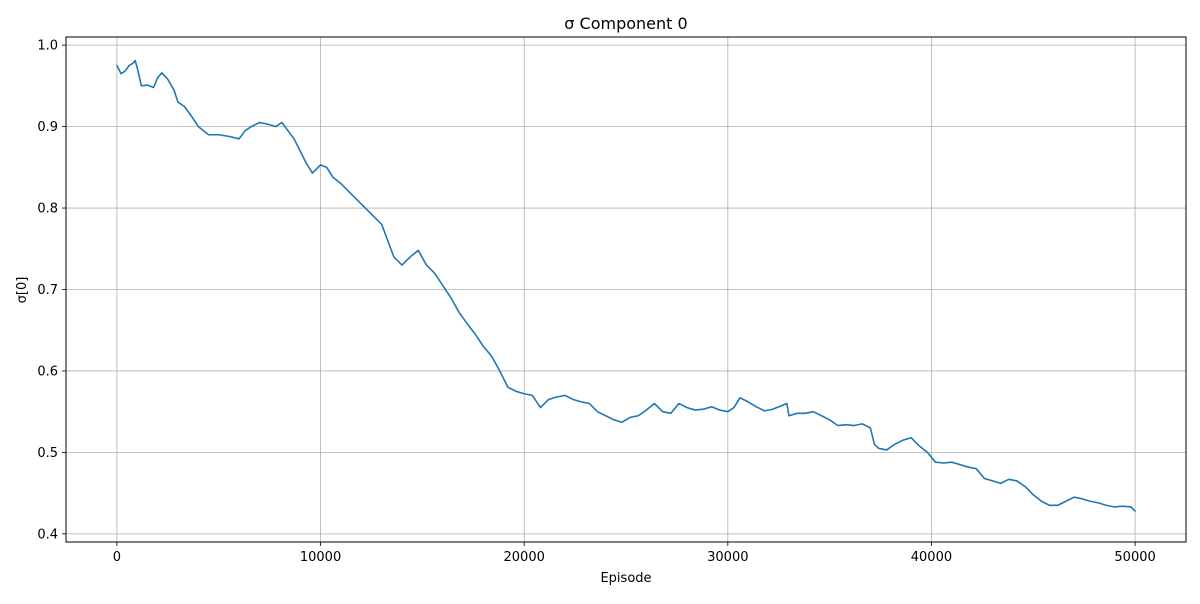 The width and height of the screenshot is (1200, 604). I want to click on x-tick-label: 50000, so click(1134, 557).